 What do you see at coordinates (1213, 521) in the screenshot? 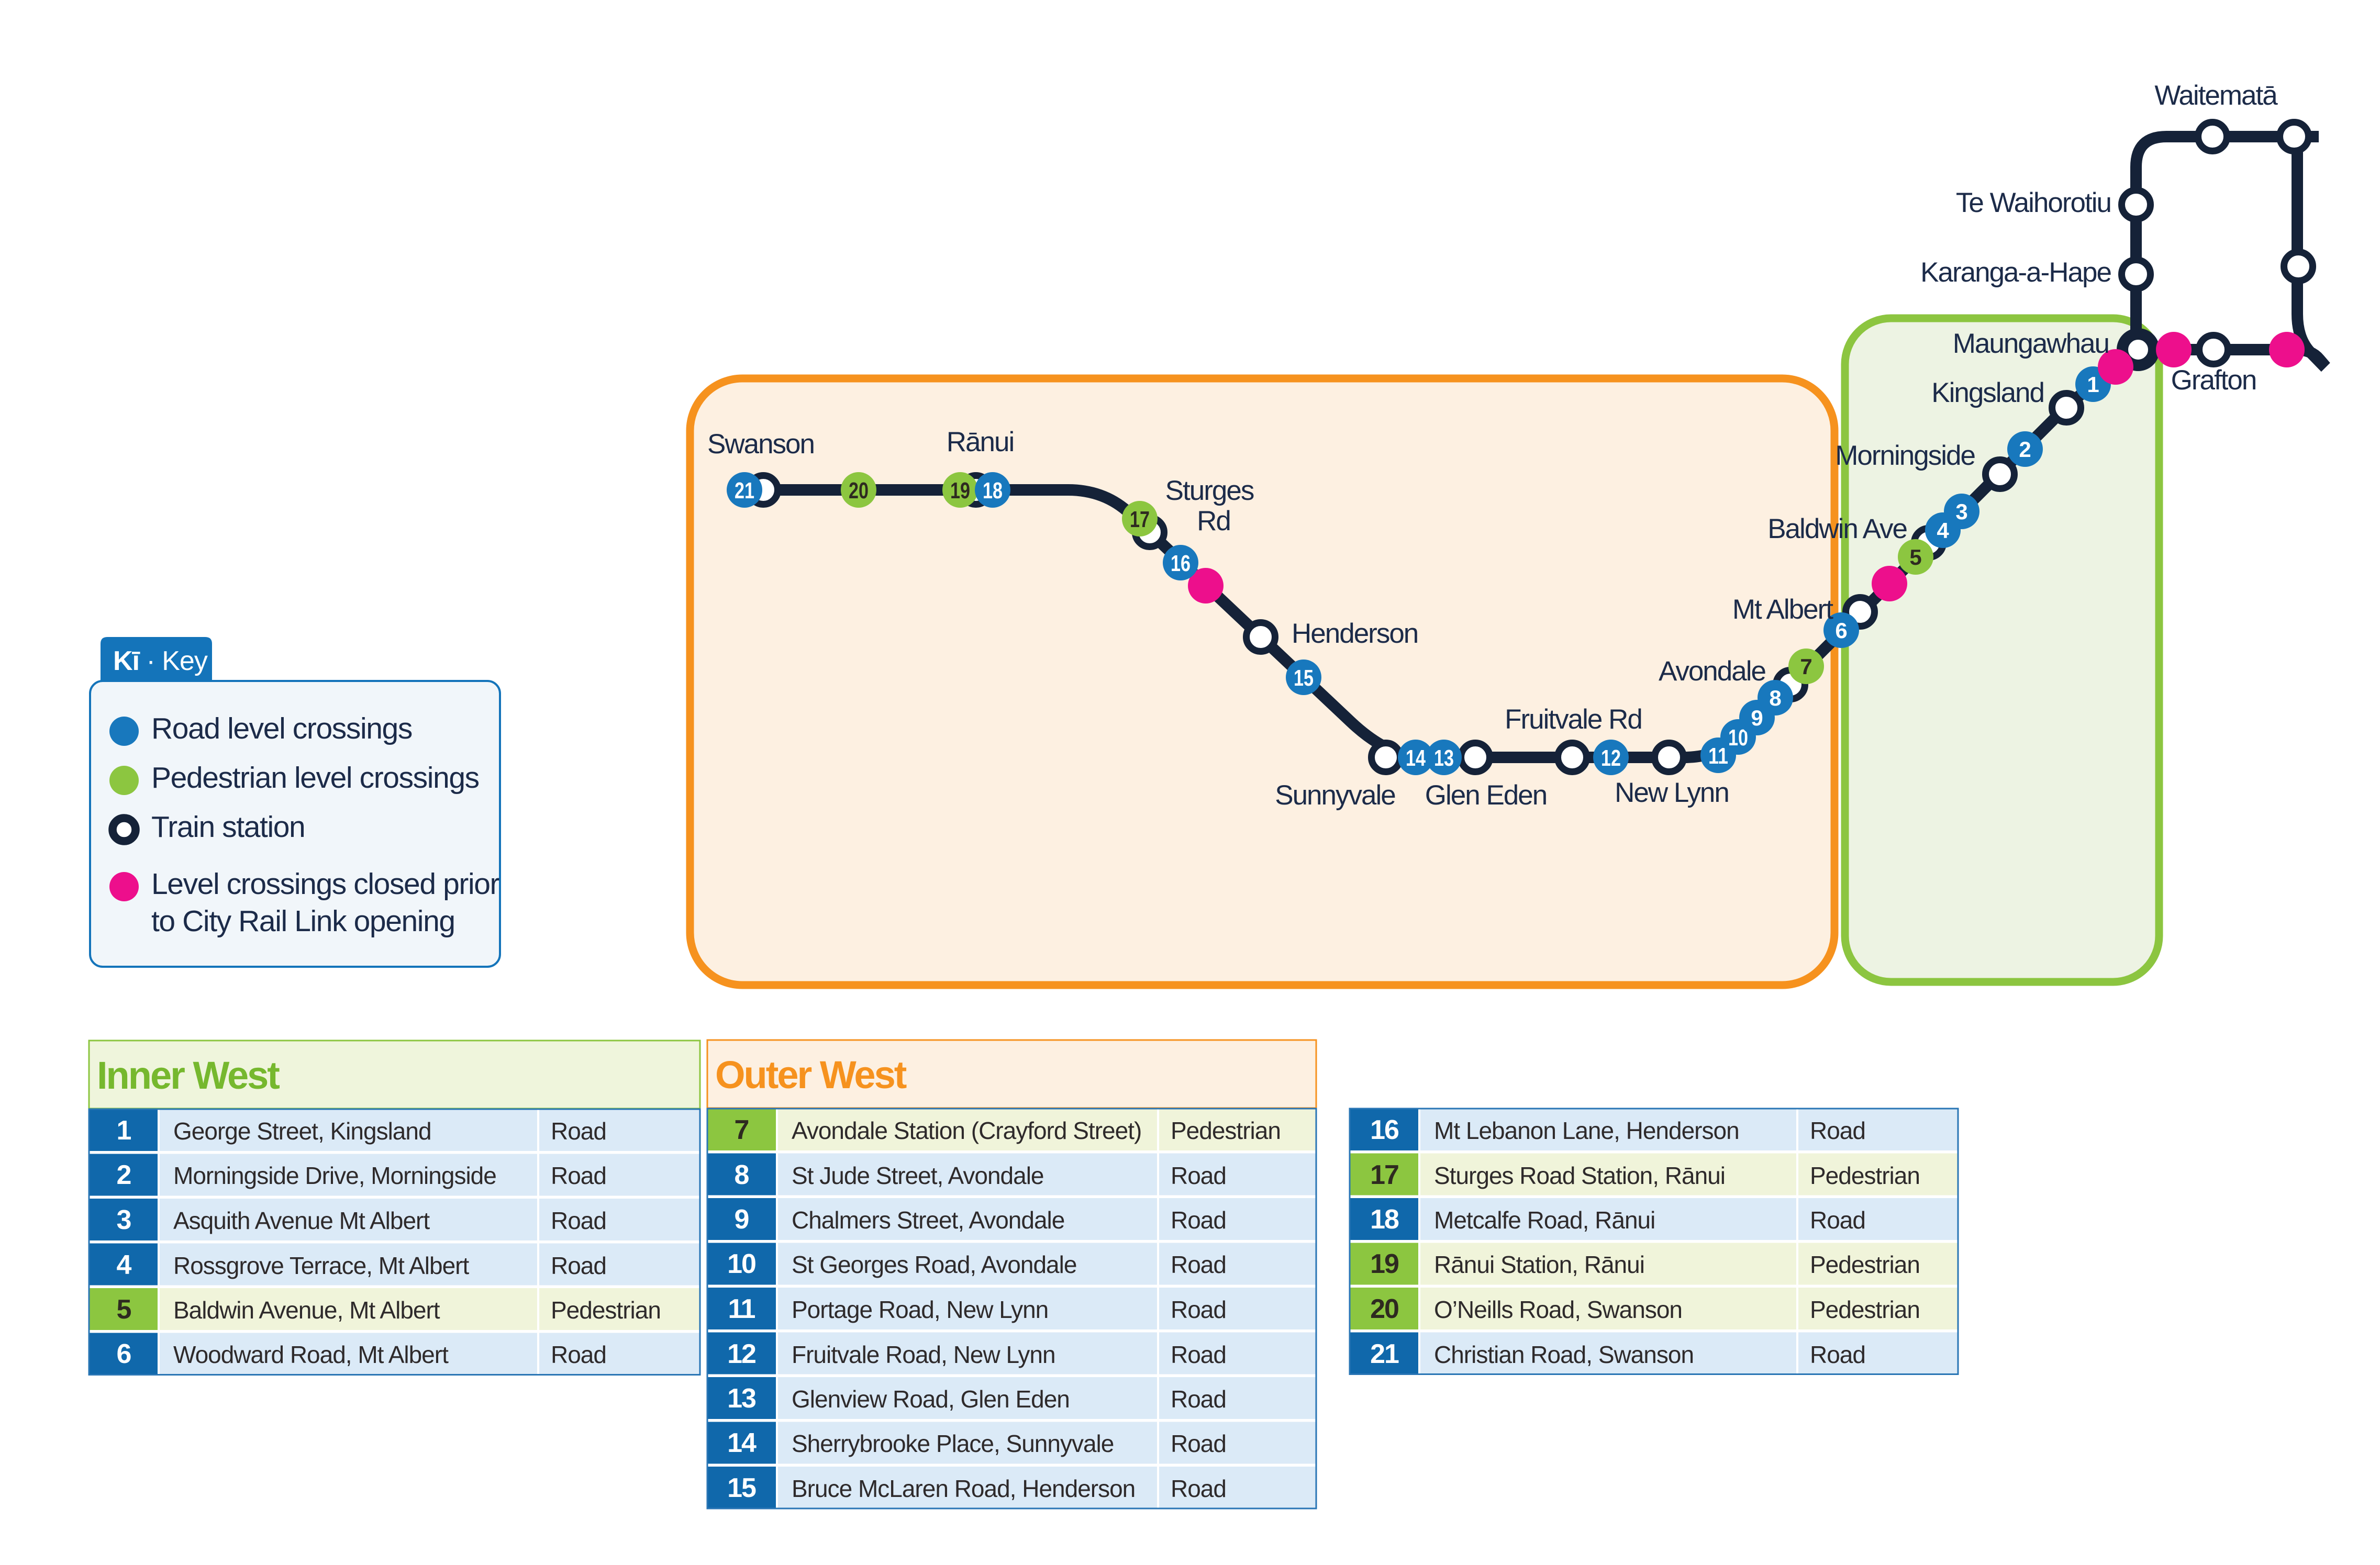
I see `svg-text: Rd` at bounding box center [1213, 521].